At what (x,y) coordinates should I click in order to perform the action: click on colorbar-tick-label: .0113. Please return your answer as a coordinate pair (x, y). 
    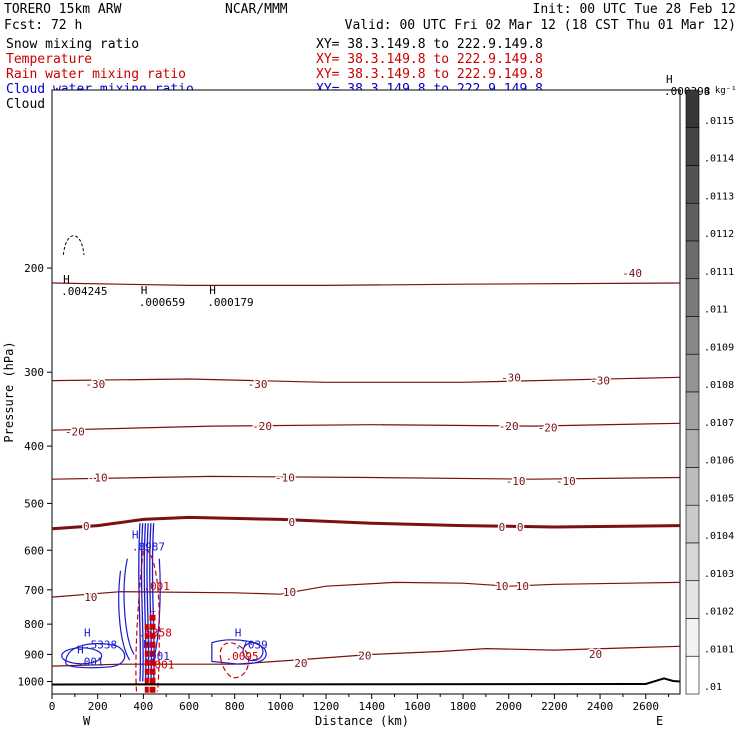
    Looking at the image, I should click on (719, 196).